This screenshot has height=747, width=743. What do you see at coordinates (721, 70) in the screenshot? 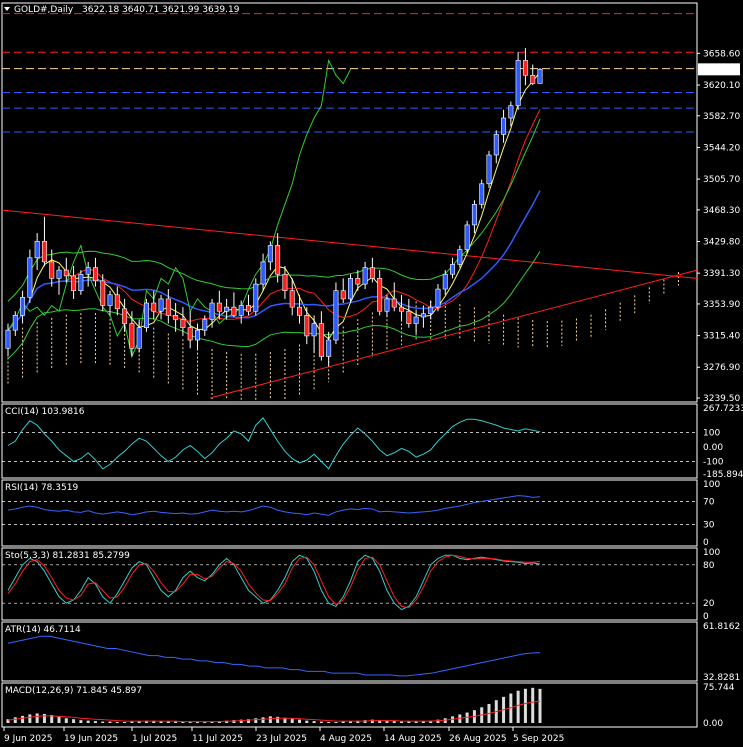
I see `current-price-label: 3639.19` at bounding box center [721, 70].